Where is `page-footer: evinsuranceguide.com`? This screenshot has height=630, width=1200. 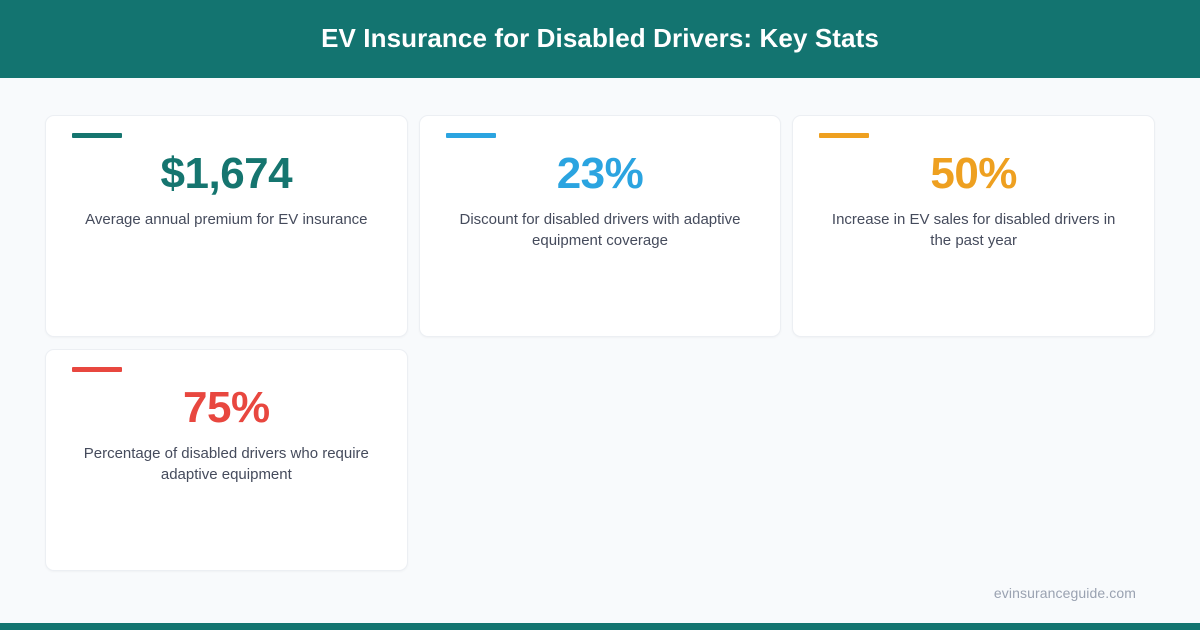
page-footer: evinsuranceguide.com is located at coordinates (600, 607).